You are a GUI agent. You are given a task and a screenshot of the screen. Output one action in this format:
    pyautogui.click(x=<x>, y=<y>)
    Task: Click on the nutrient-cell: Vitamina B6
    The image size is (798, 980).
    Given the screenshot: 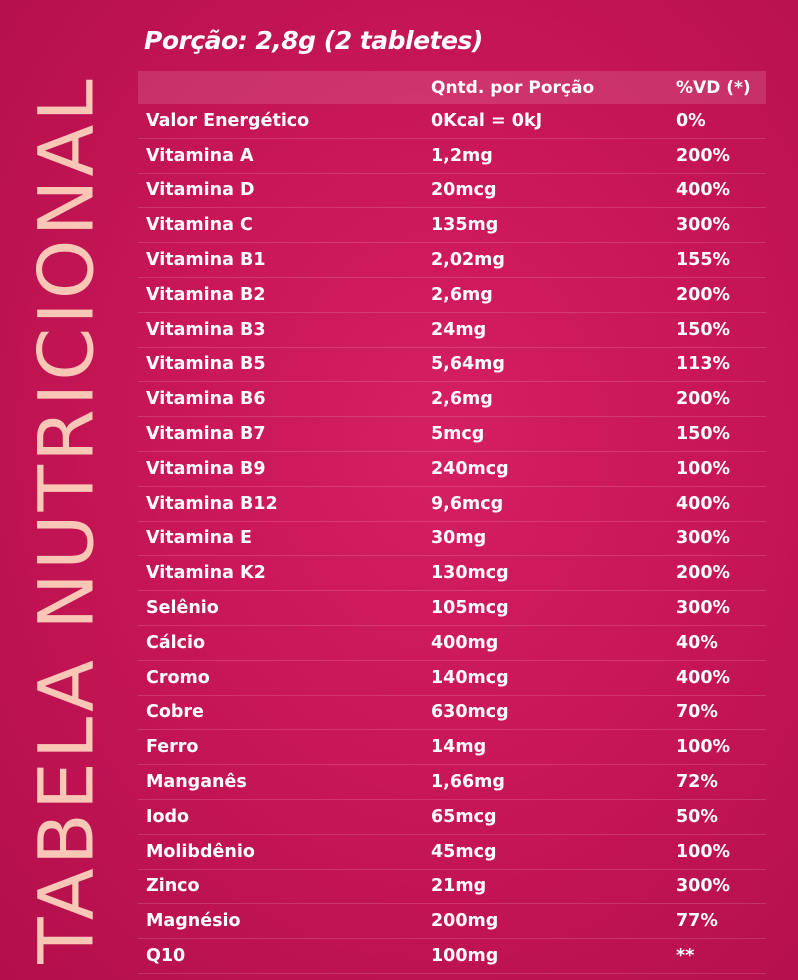 What is the action you would take?
    pyautogui.click(x=206, y=399)
    